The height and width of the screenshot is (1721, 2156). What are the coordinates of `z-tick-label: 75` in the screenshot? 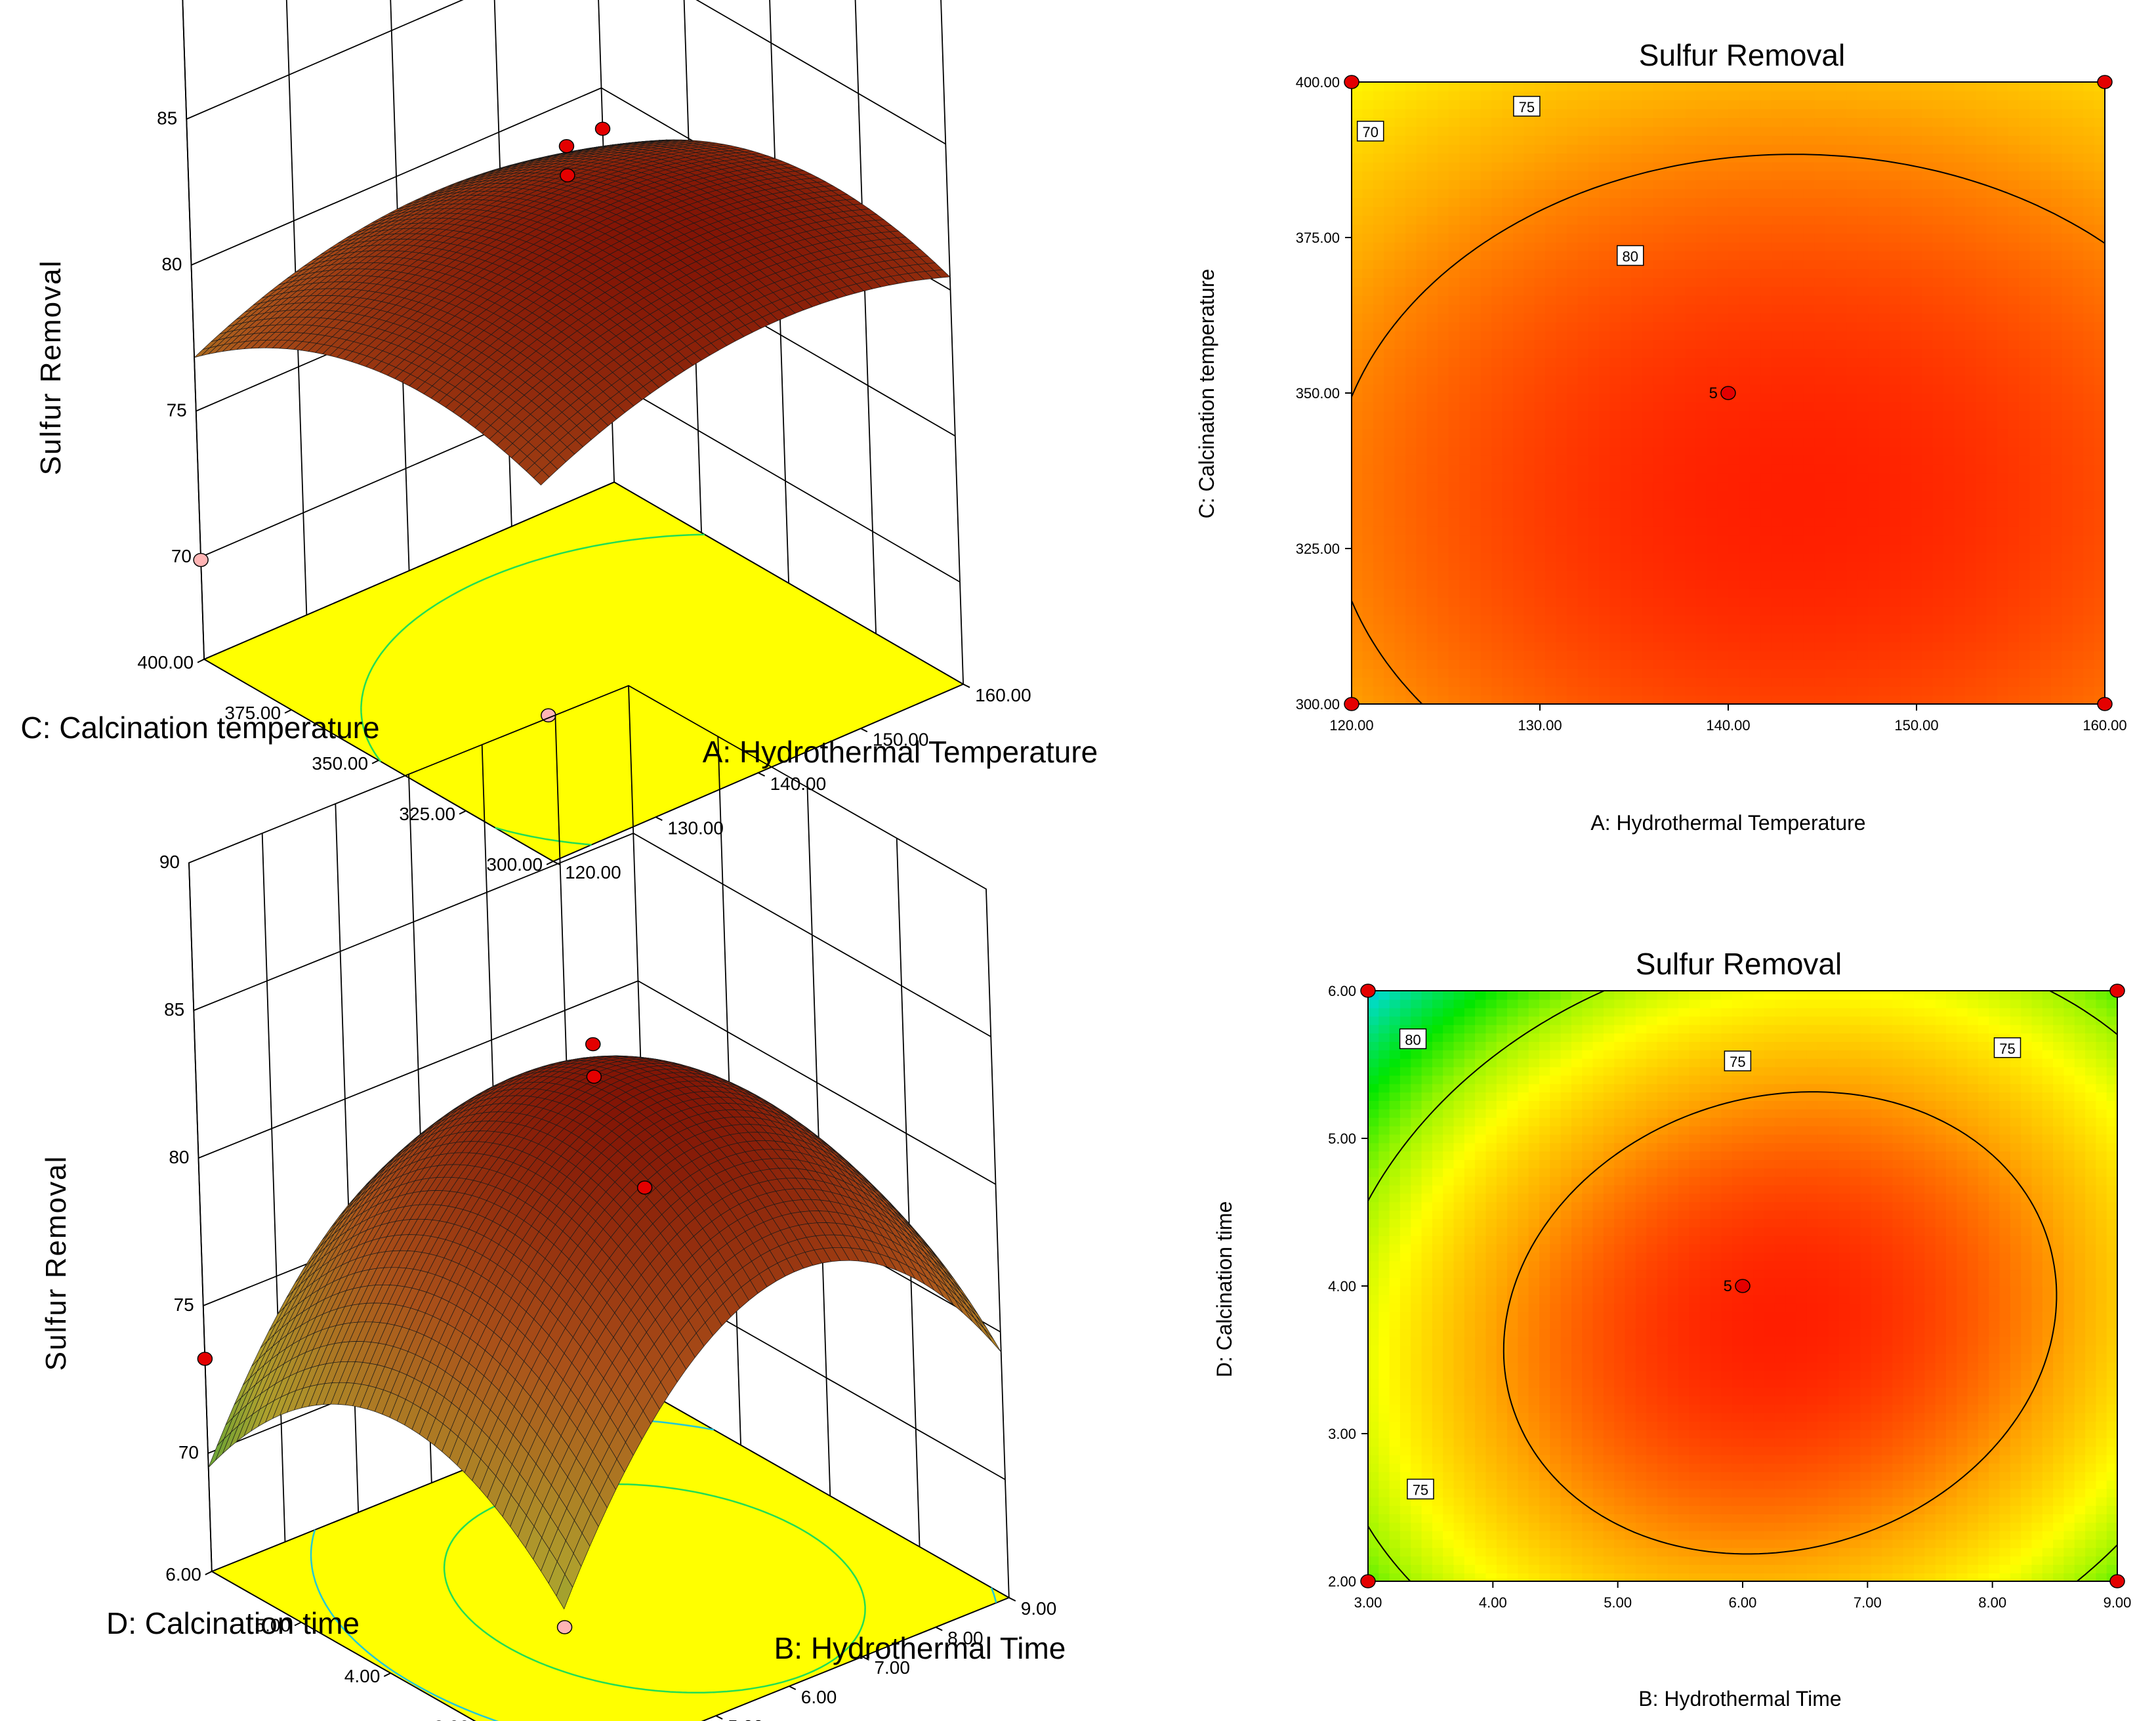 It's located at (177, 411).